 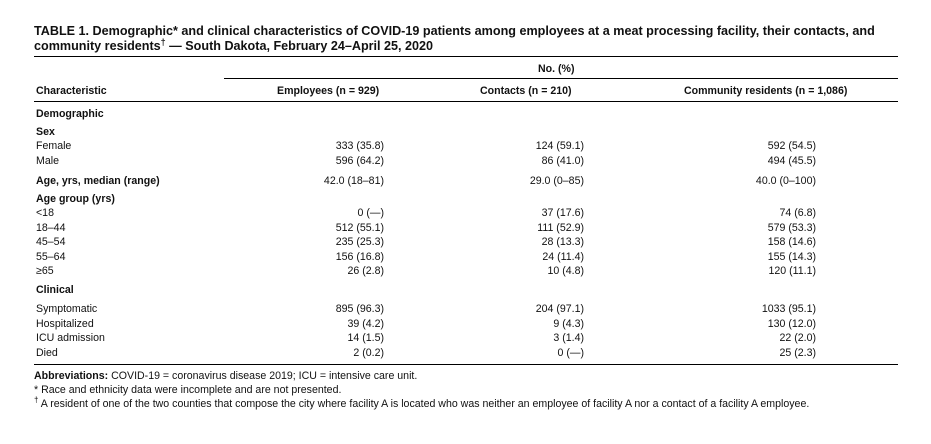 I want to click on community-cell: 22 (2.0), so click(x=797, y=338).